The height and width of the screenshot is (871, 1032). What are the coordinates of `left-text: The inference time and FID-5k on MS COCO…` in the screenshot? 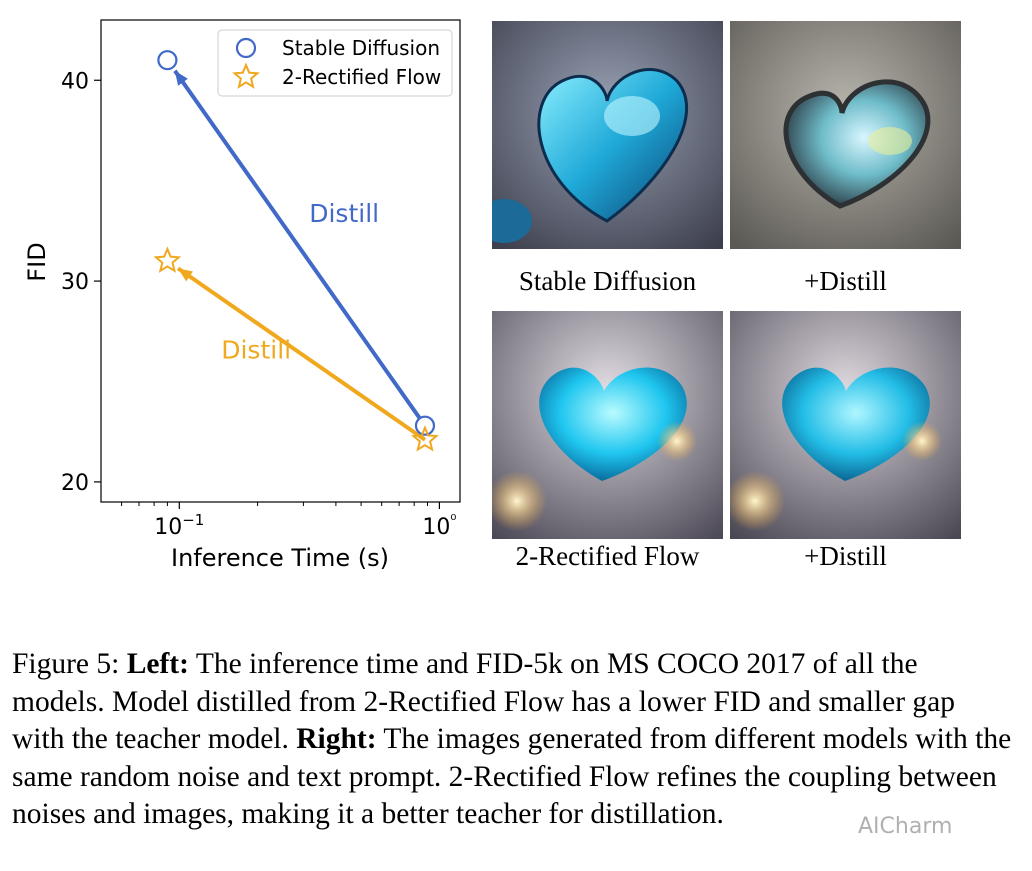 It's located at (483, 702).